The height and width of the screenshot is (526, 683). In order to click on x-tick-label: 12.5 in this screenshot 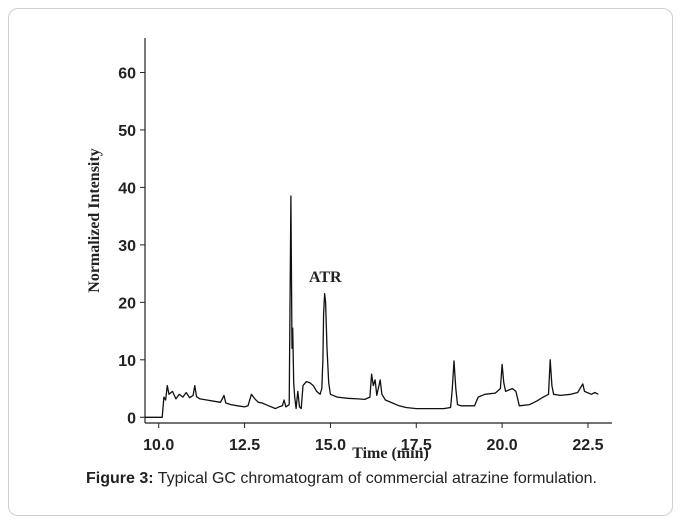, I will do `click(244, 445)`.